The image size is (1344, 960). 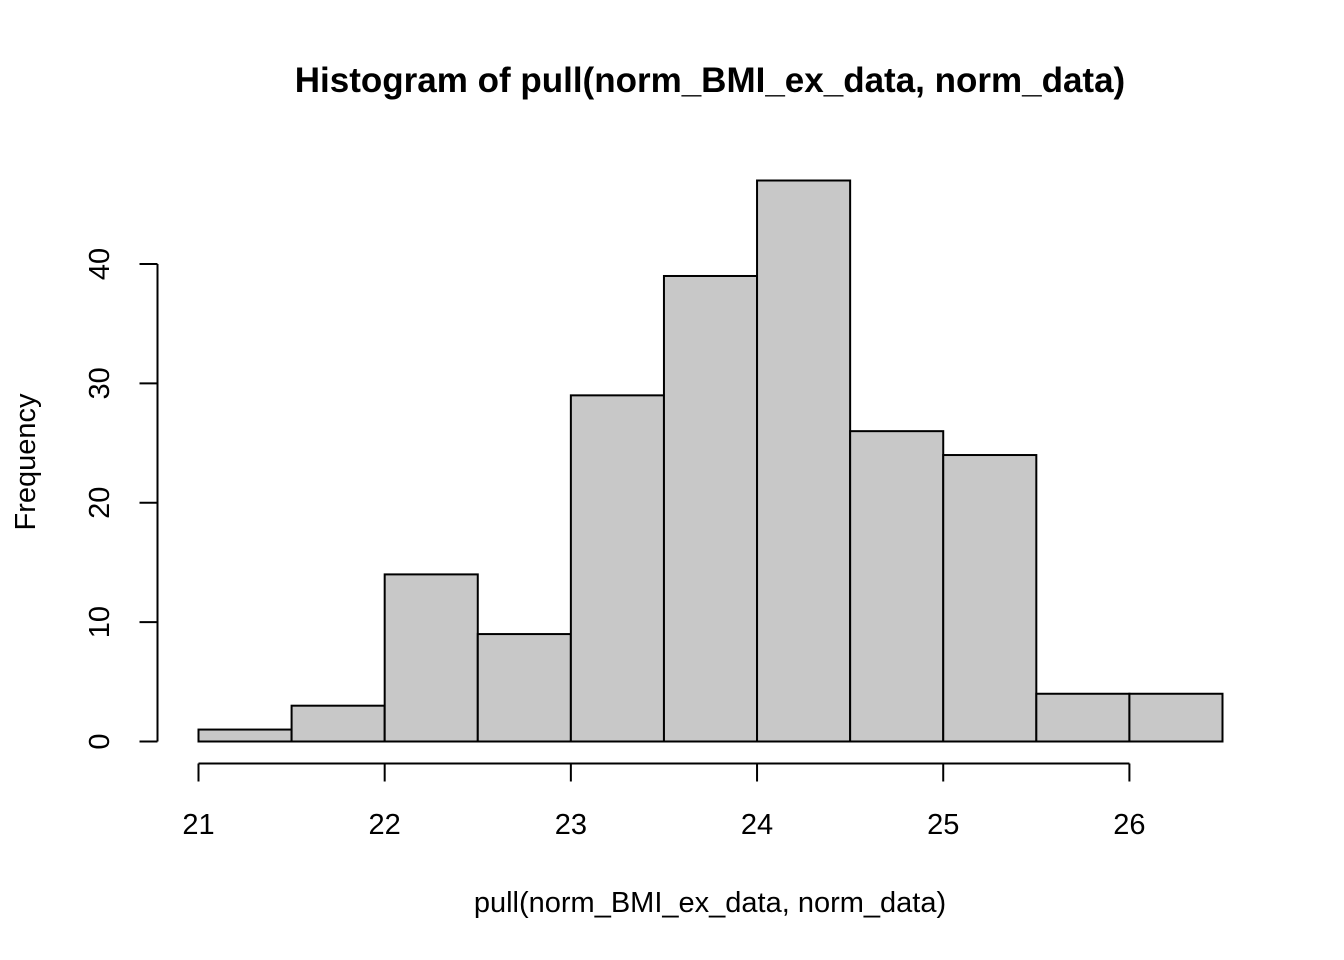 I want to click on x-axis-label: pull(norm_BMI_ex_data, norm_data), so click(x=710, y=903).